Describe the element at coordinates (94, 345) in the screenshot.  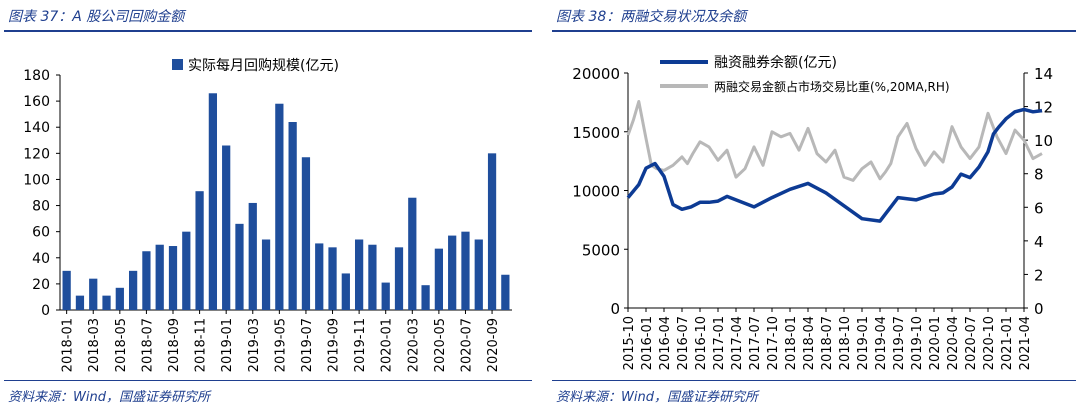
I see `left-x-tick-label: 2018-03` at that location.